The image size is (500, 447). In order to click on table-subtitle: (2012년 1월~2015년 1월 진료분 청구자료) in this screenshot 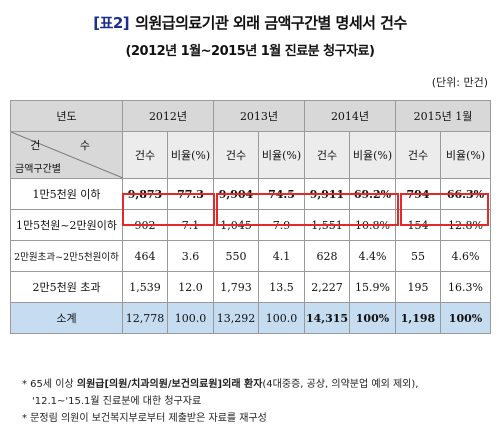, I will do `click(250, 51)`.